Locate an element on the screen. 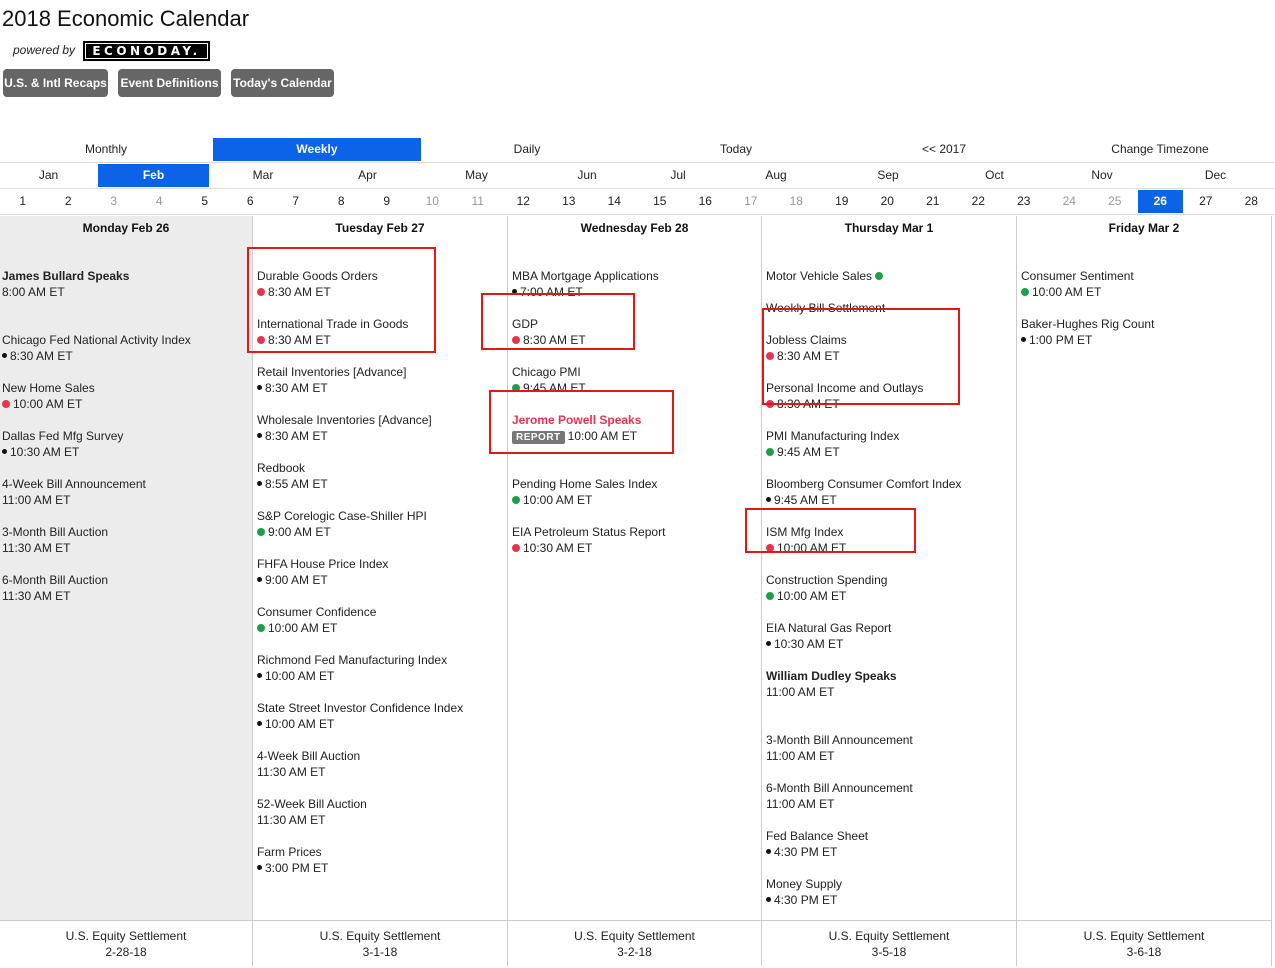 The image size is (1275, 968). event-name-link: ISM Mfg Index is located at coordinates (805, 532).